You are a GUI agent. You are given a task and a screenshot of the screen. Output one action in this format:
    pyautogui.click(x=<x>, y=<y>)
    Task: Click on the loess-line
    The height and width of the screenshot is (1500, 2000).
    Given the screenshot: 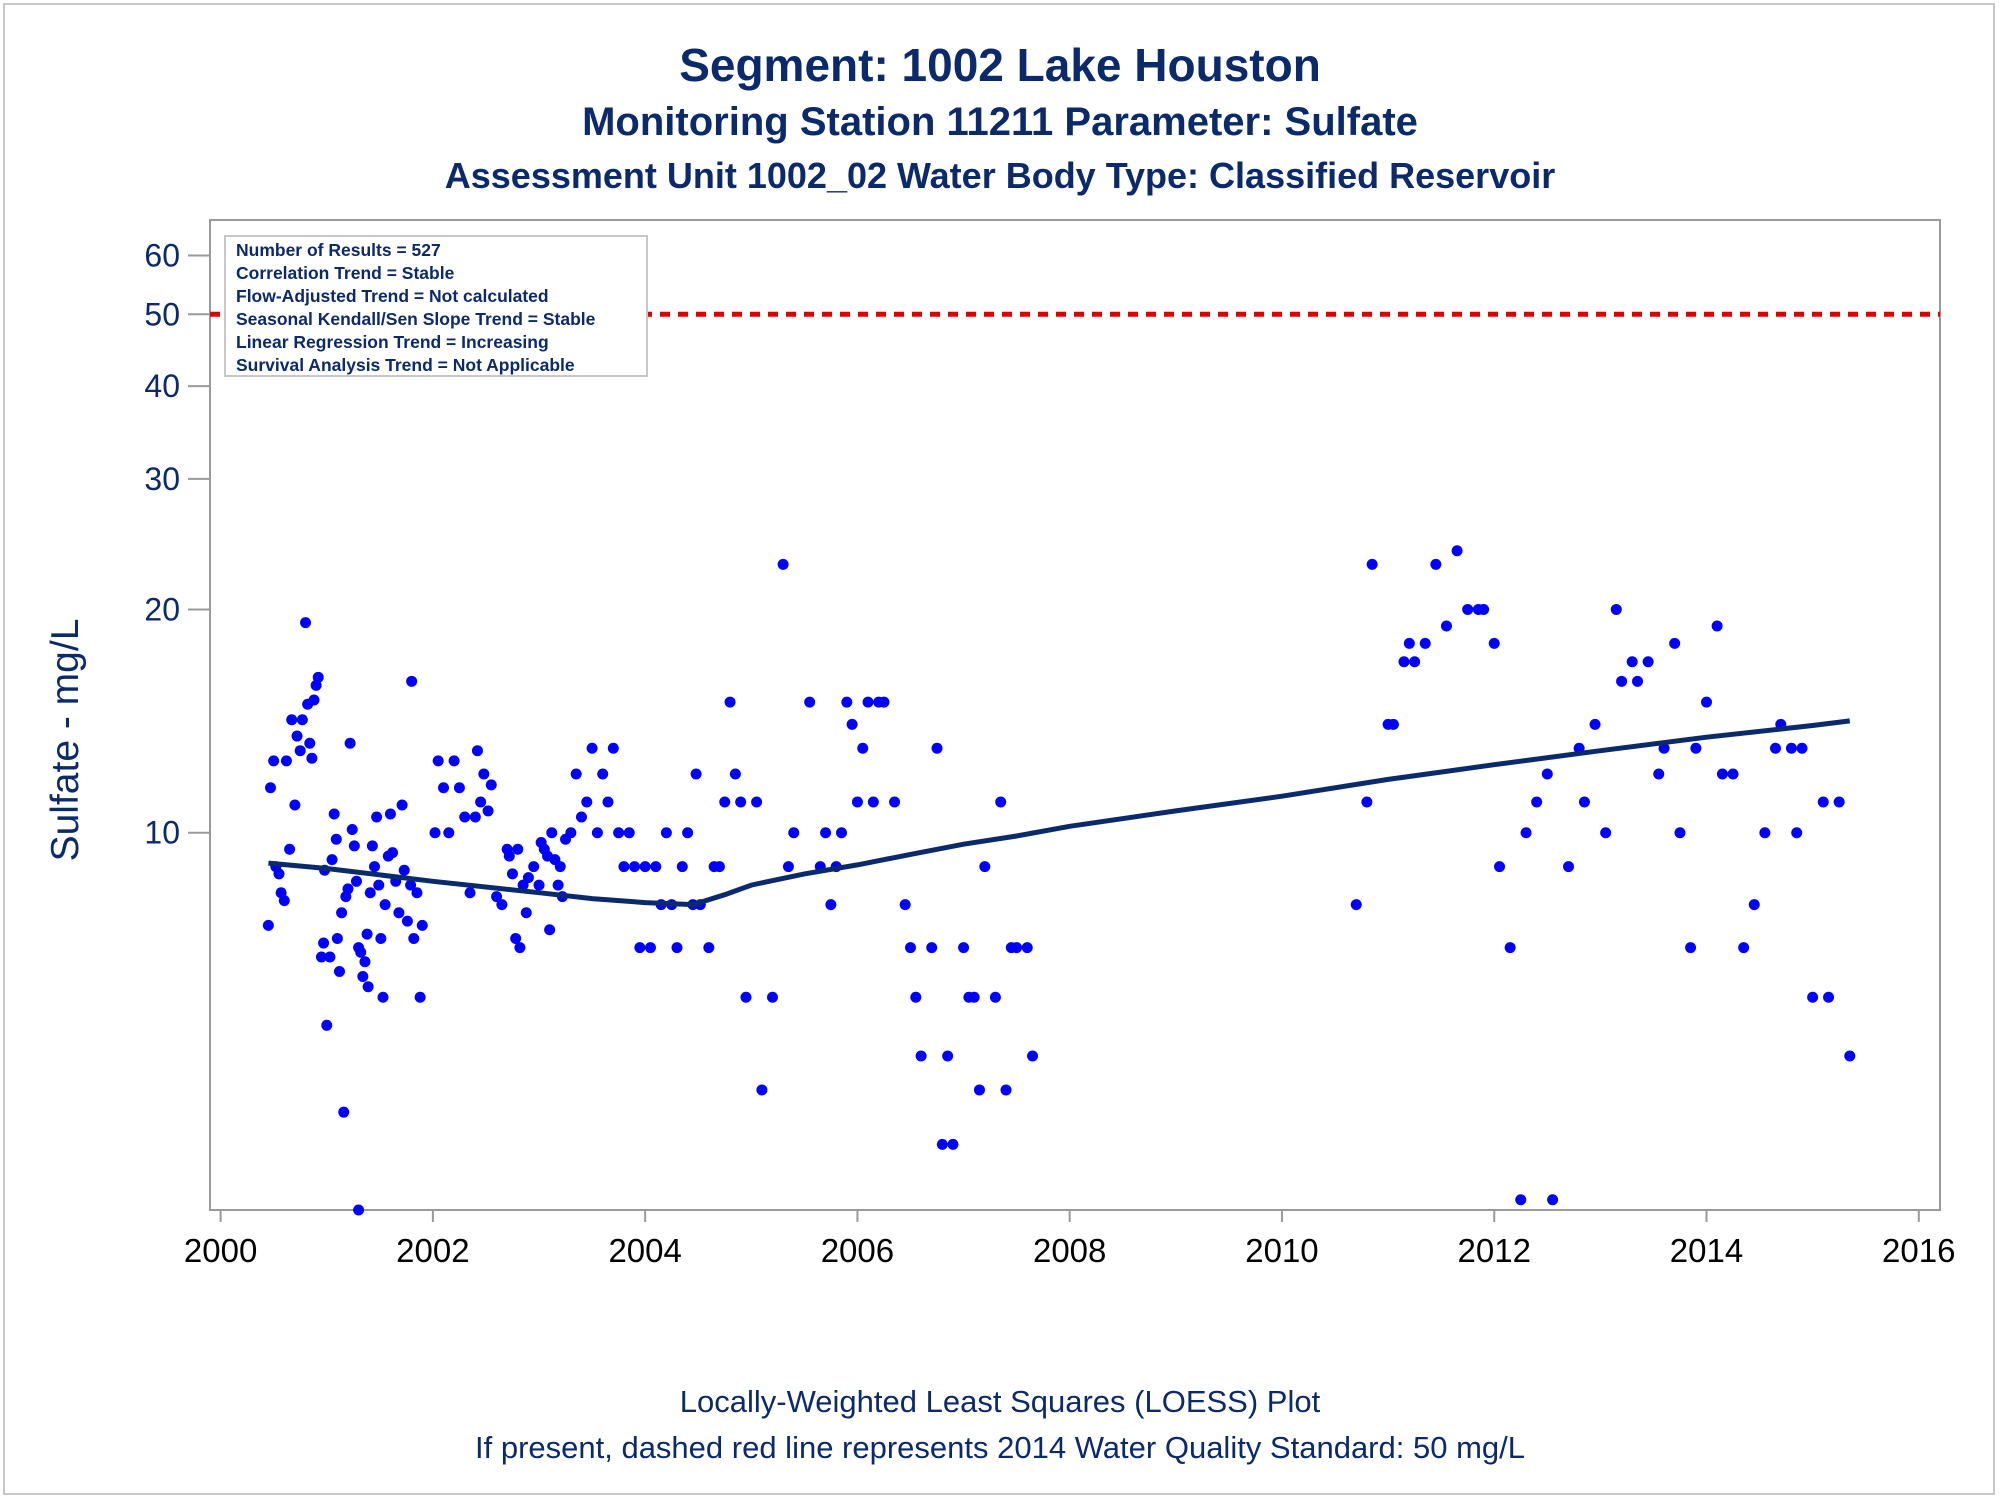 What is the action you would take?
    pyautogui.click(x=1059, y=813)
    